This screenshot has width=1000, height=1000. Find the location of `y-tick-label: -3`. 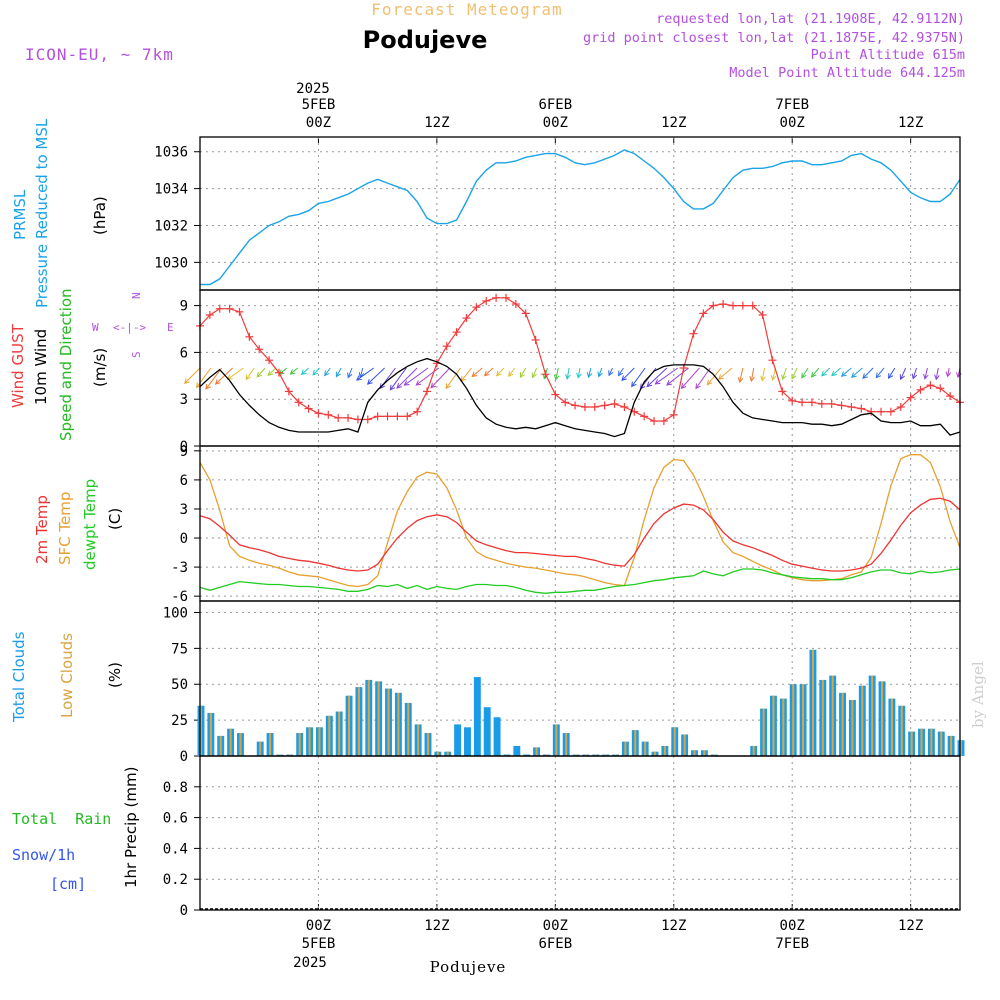

y-tick-label: -3 is located at coordinates (179, 568).